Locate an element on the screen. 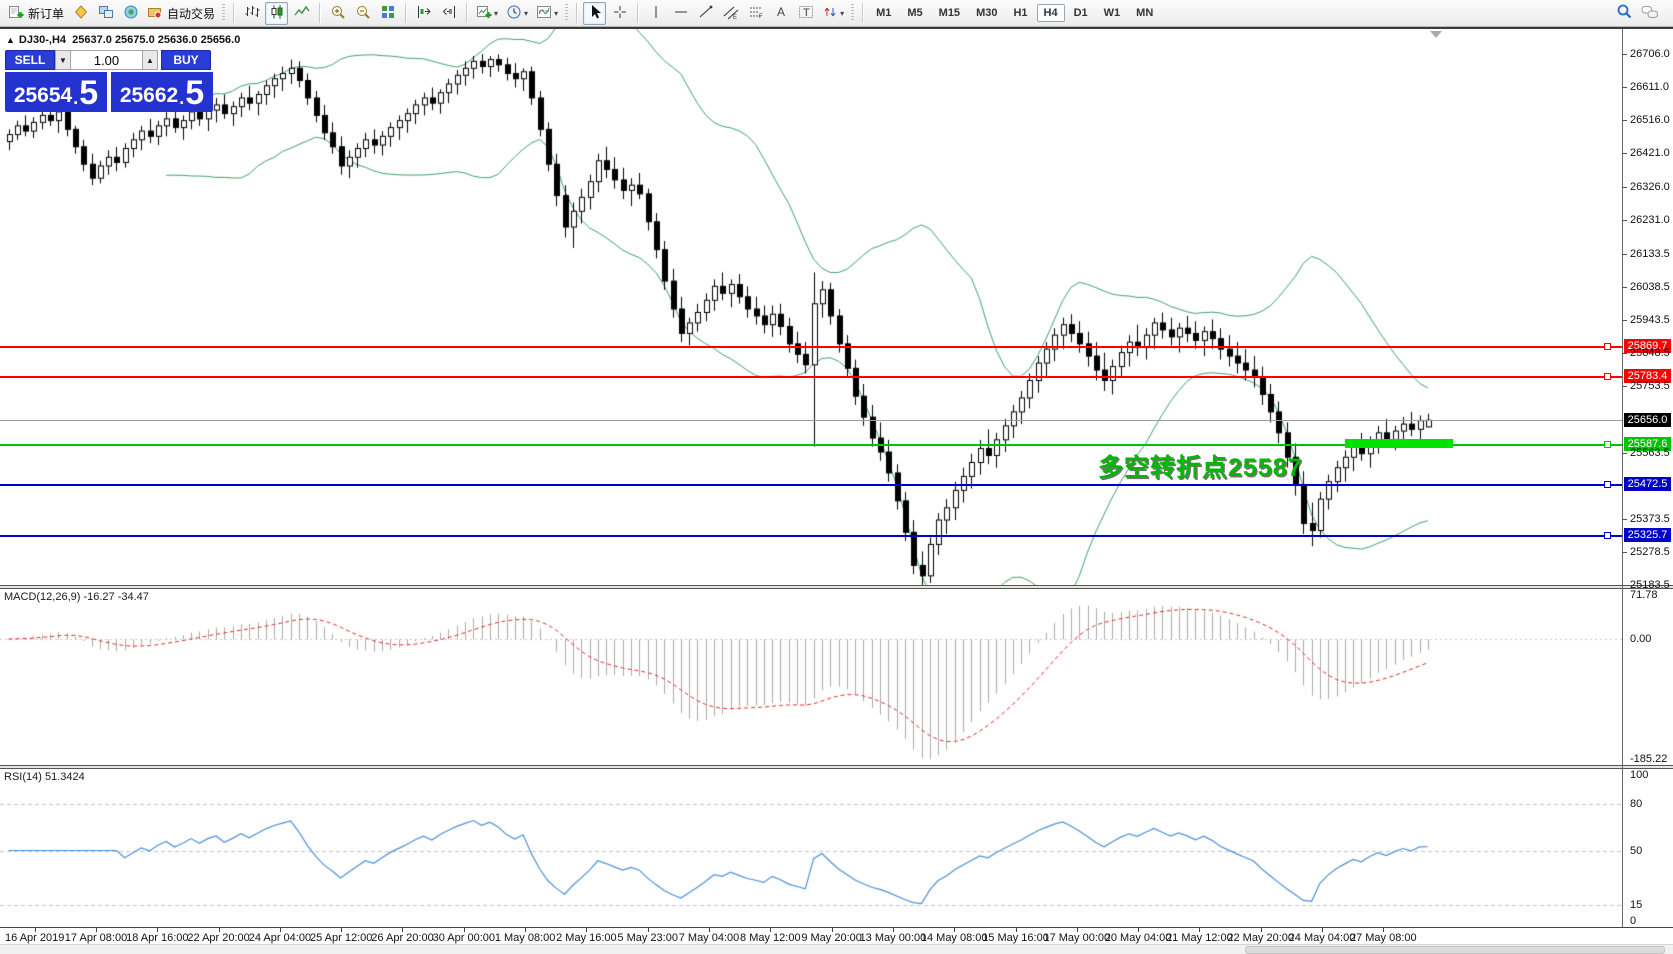 The height and width of the screenshot is (954, 1673). timeframe-button-m15: M15 is located at coordinates (949, 13).